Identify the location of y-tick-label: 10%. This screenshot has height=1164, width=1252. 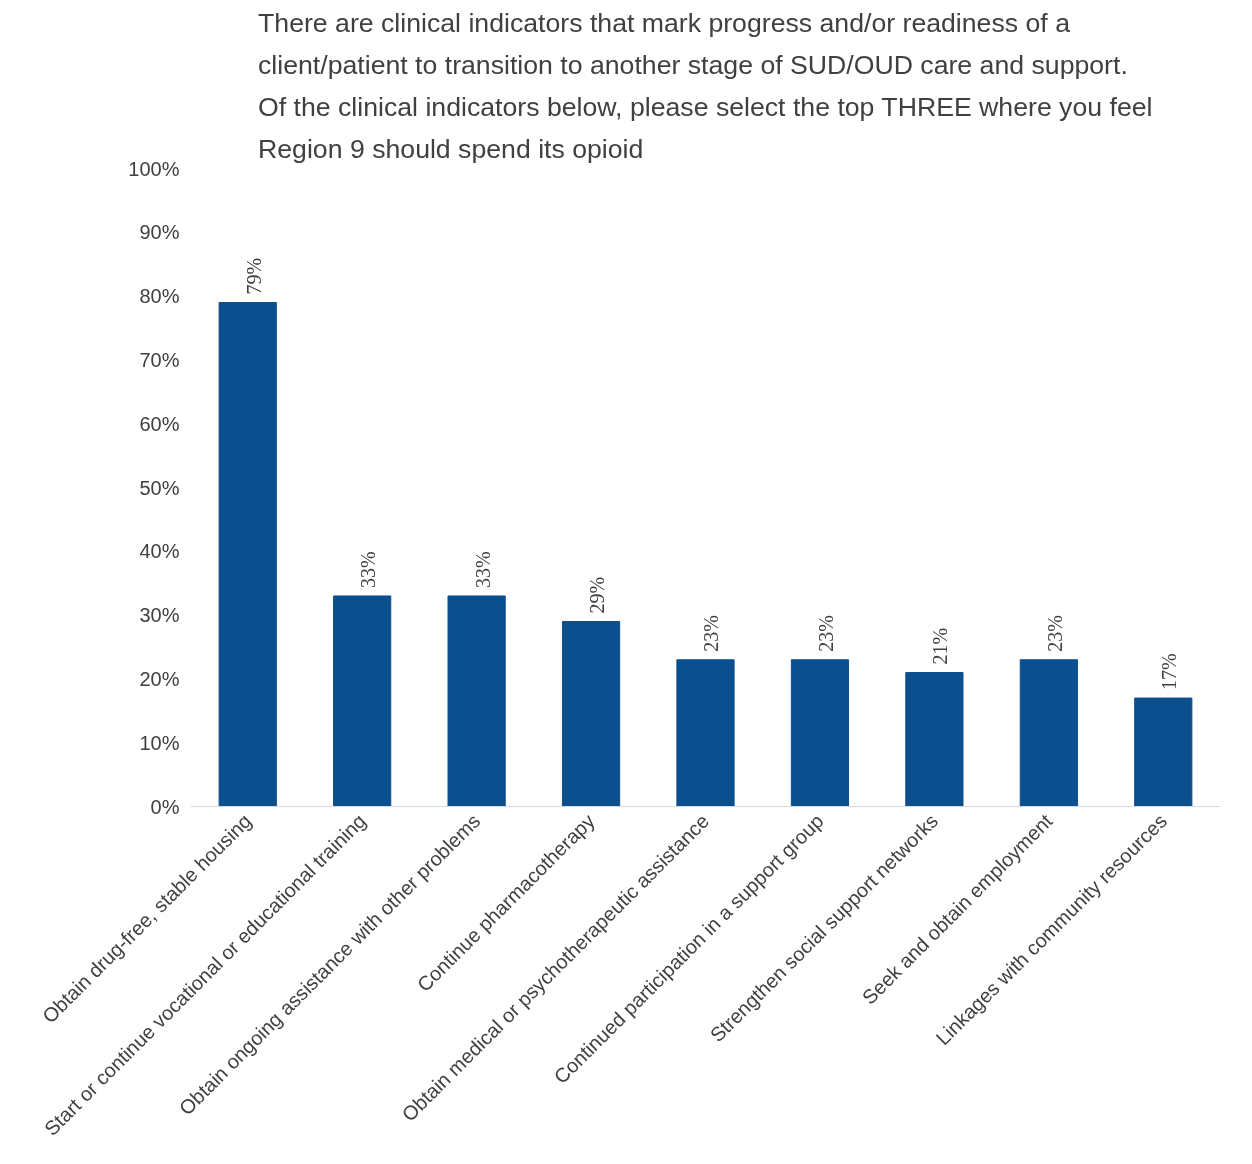
(159, 742).